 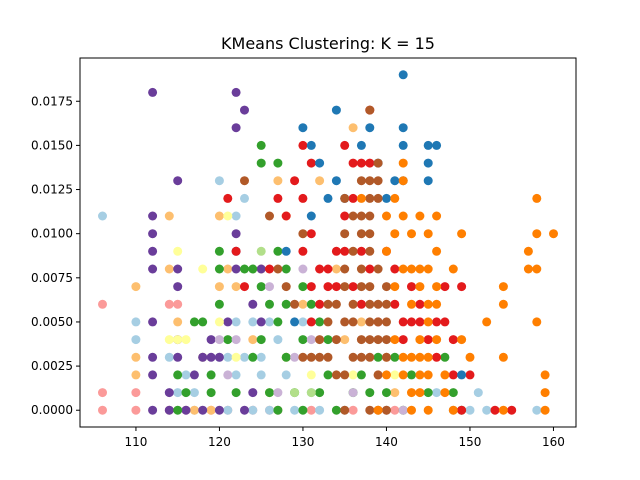 What do you see at coordinates (469, 442) in the screenshot?
I see `x-tick-label: 150` at bounding box center [469, 442].